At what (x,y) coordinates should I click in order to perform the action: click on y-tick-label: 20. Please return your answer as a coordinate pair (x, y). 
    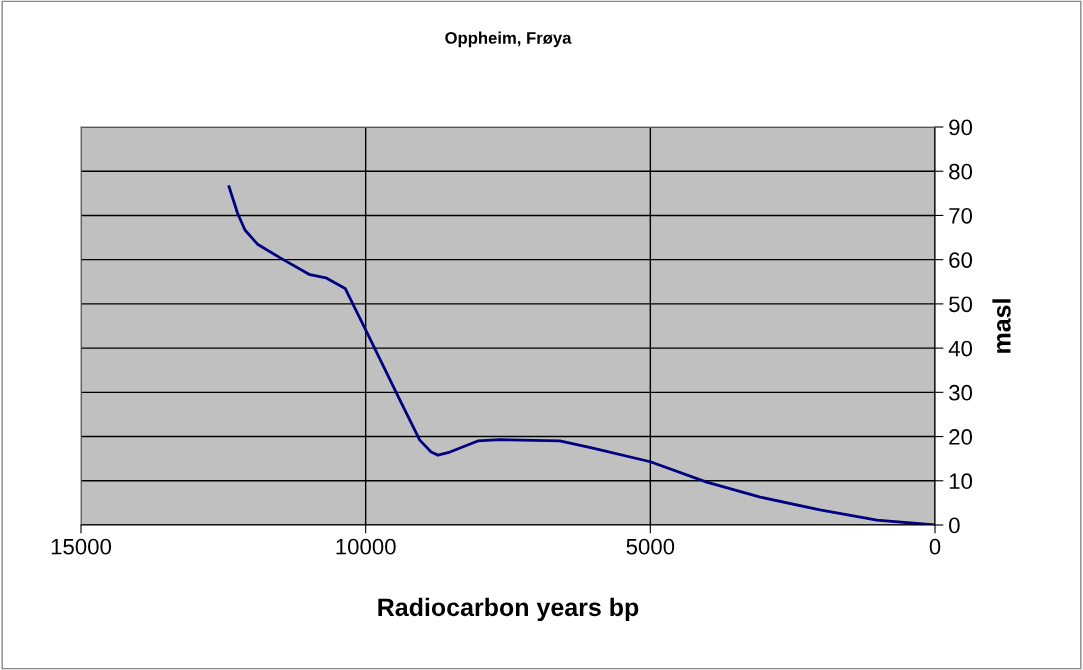
    Looking at the image, I should click on (961, 437).